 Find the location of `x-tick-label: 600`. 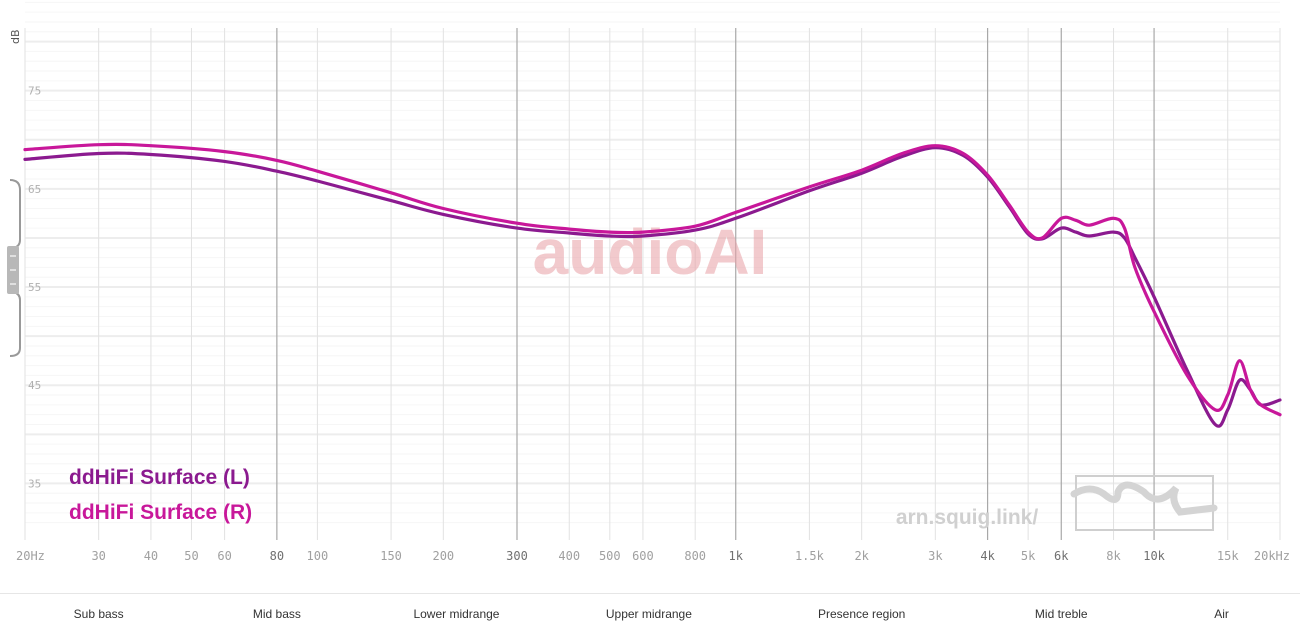

x-tick-label: 600 is located at coordinates (643, 556).